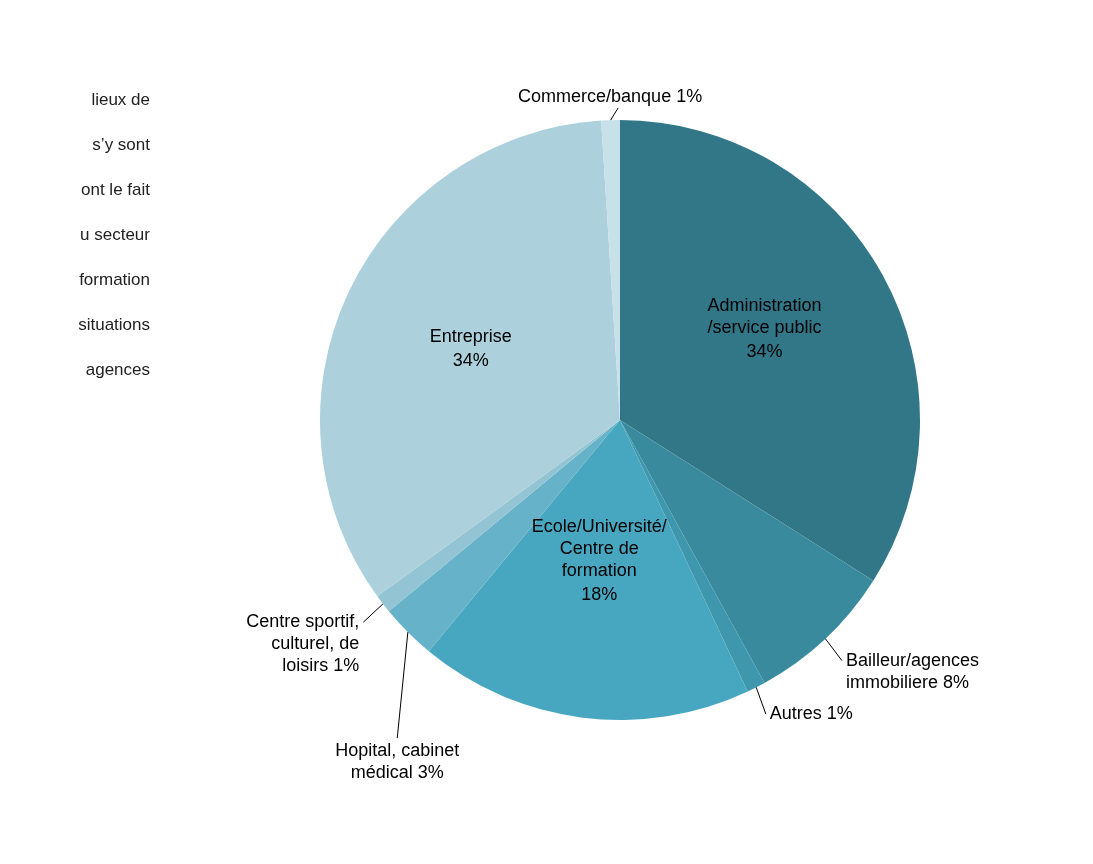 Image resolution: width=1093 pixels, height=864 pixels. What do you see at coordinates (397, 761) in the screenshot?
I see `slice-label: Hopital, cabinet médical 3%` at bounding box center [397, 761].